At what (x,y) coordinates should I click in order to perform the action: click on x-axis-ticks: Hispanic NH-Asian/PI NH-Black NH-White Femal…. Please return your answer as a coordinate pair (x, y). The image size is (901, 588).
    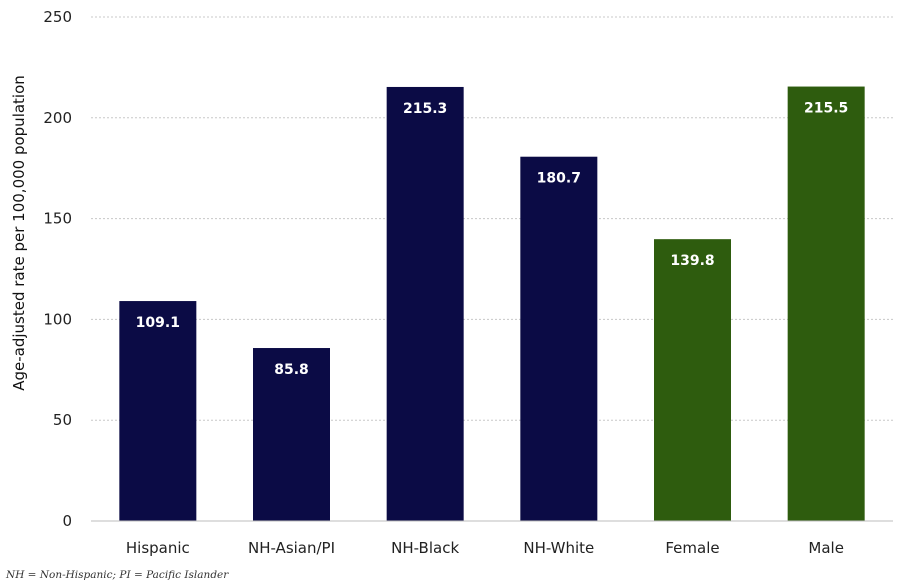
    Looking at the image, I should click on (485, 548).